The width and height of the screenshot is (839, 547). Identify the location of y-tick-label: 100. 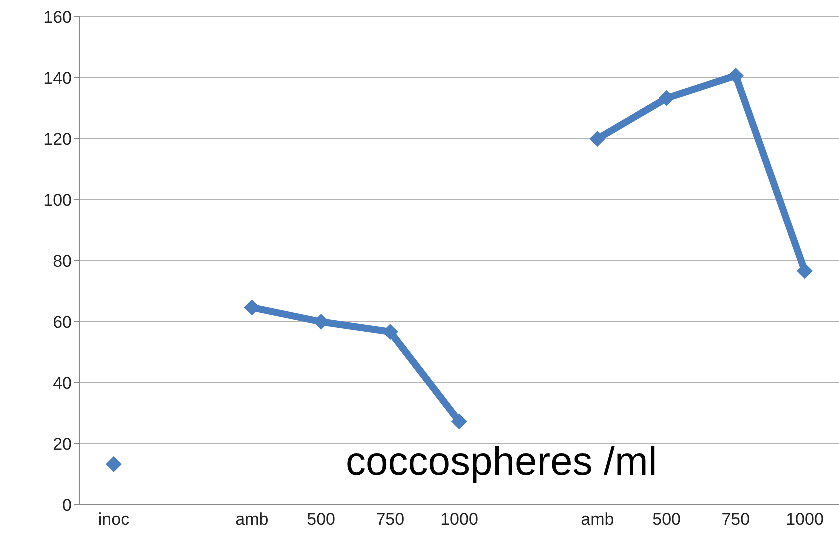
(58, 200).